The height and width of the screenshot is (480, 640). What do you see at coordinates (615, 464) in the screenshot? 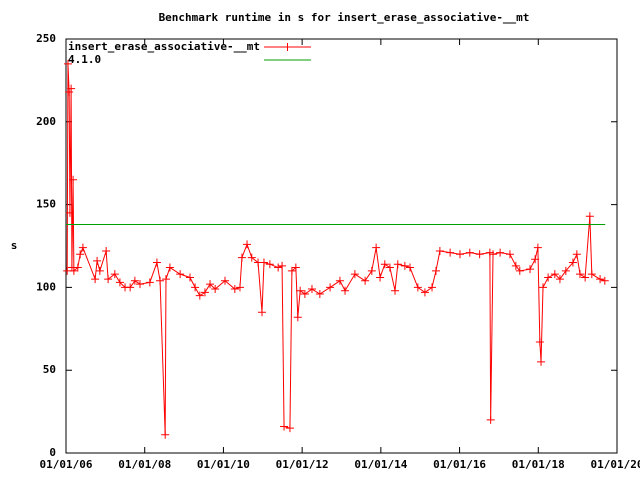
I see `x-tick-label: 01/01/20` at bounding box center [615, 464].